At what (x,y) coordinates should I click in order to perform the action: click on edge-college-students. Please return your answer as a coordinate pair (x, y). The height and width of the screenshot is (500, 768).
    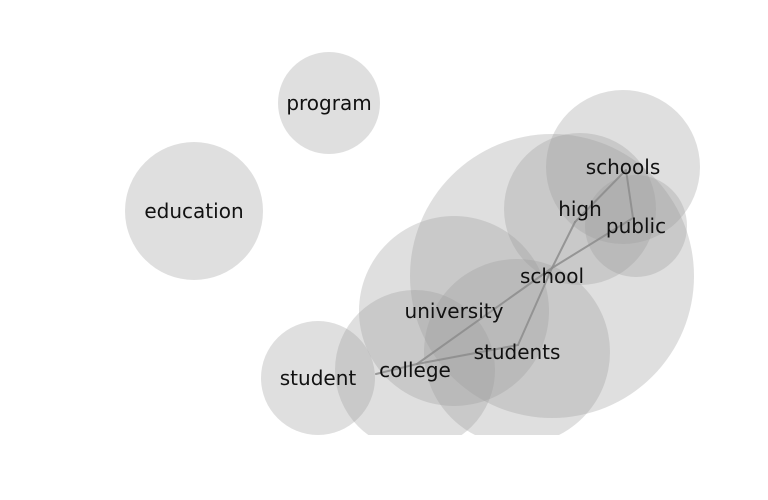
    Looking at the image, I should click on (467, 354).